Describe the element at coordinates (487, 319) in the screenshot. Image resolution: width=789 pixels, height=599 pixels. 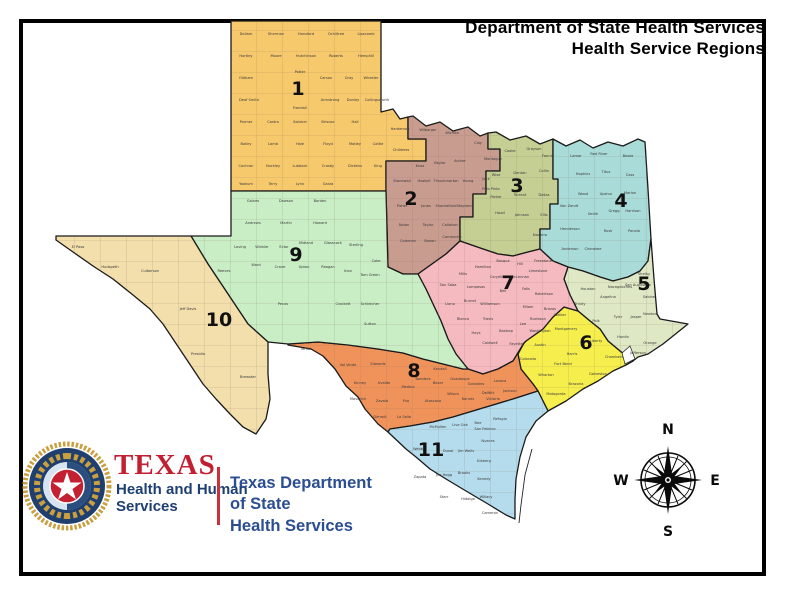
I see `county-label-travis: Travis` at that location.